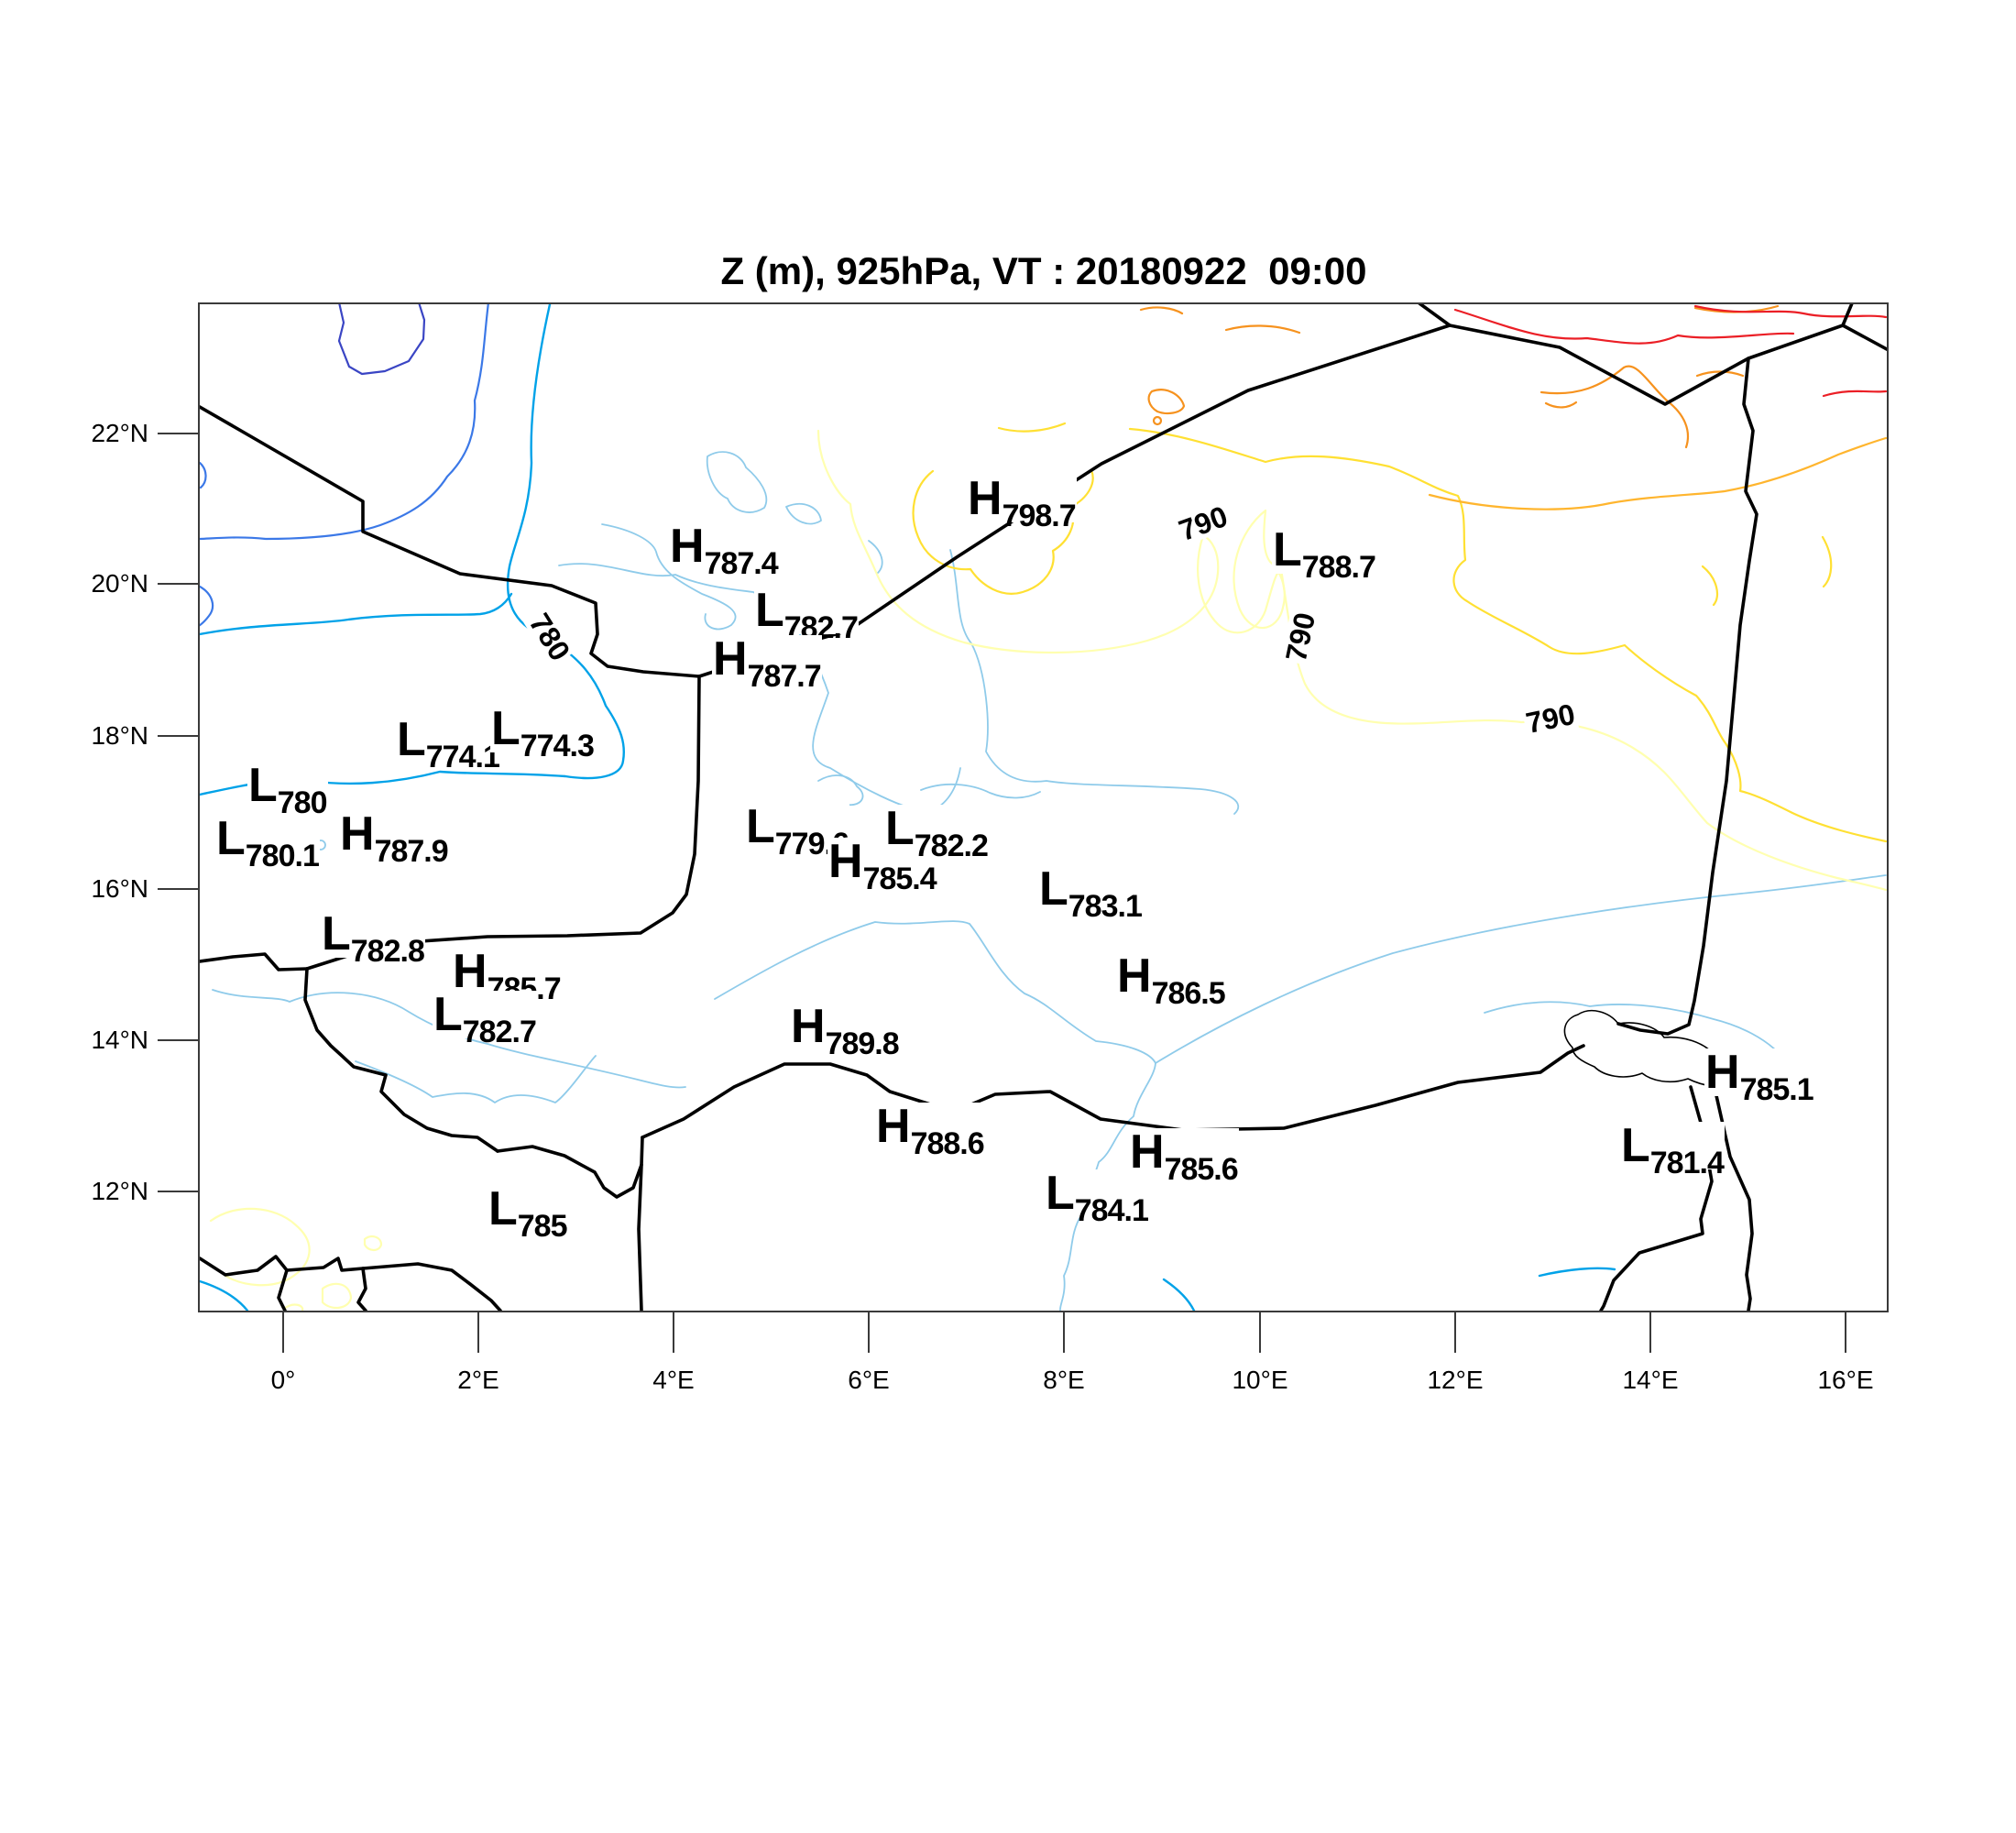  What do you see at coordinates (936, 832) in the screenshot?
I see `low-center-label: L782.2` at bounding box center [936, 832].